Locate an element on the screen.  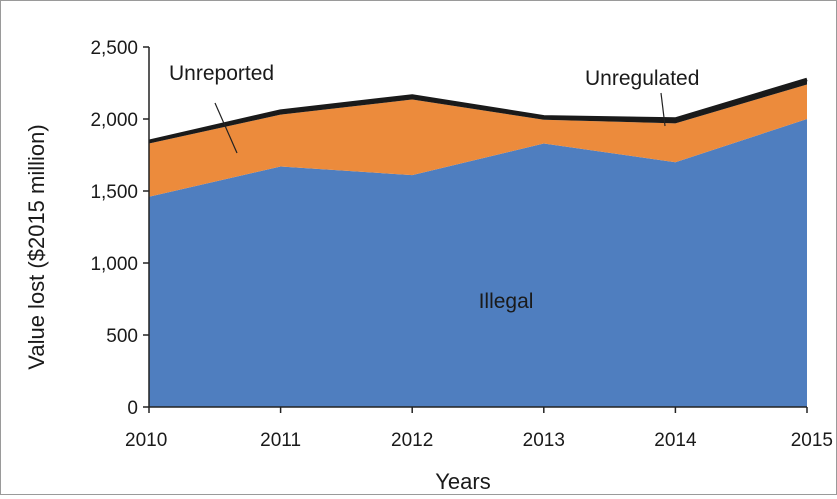
y-tick-label: 0 is located at coordinates (132, 408).